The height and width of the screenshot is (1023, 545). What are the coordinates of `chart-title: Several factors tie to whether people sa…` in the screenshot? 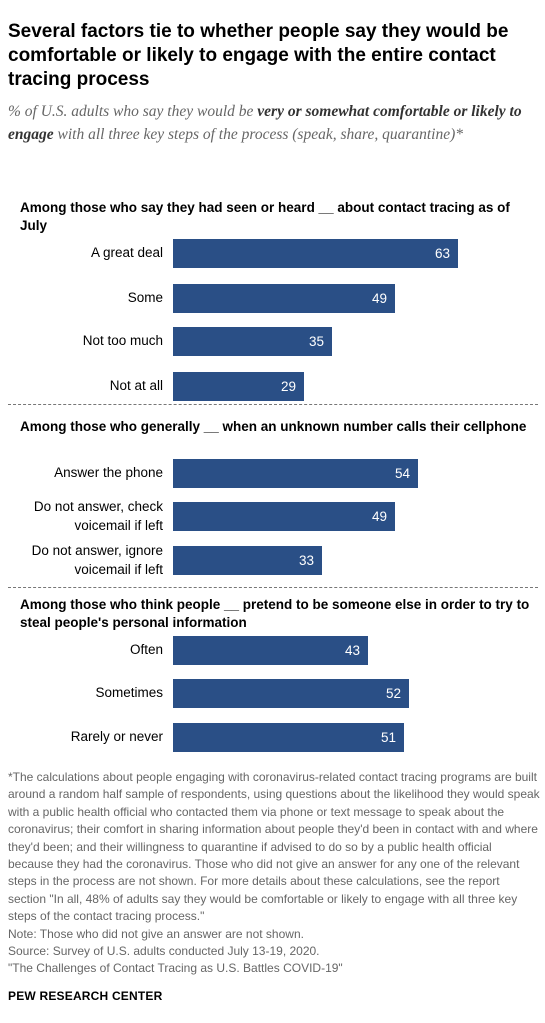 It's located at (258, 55).